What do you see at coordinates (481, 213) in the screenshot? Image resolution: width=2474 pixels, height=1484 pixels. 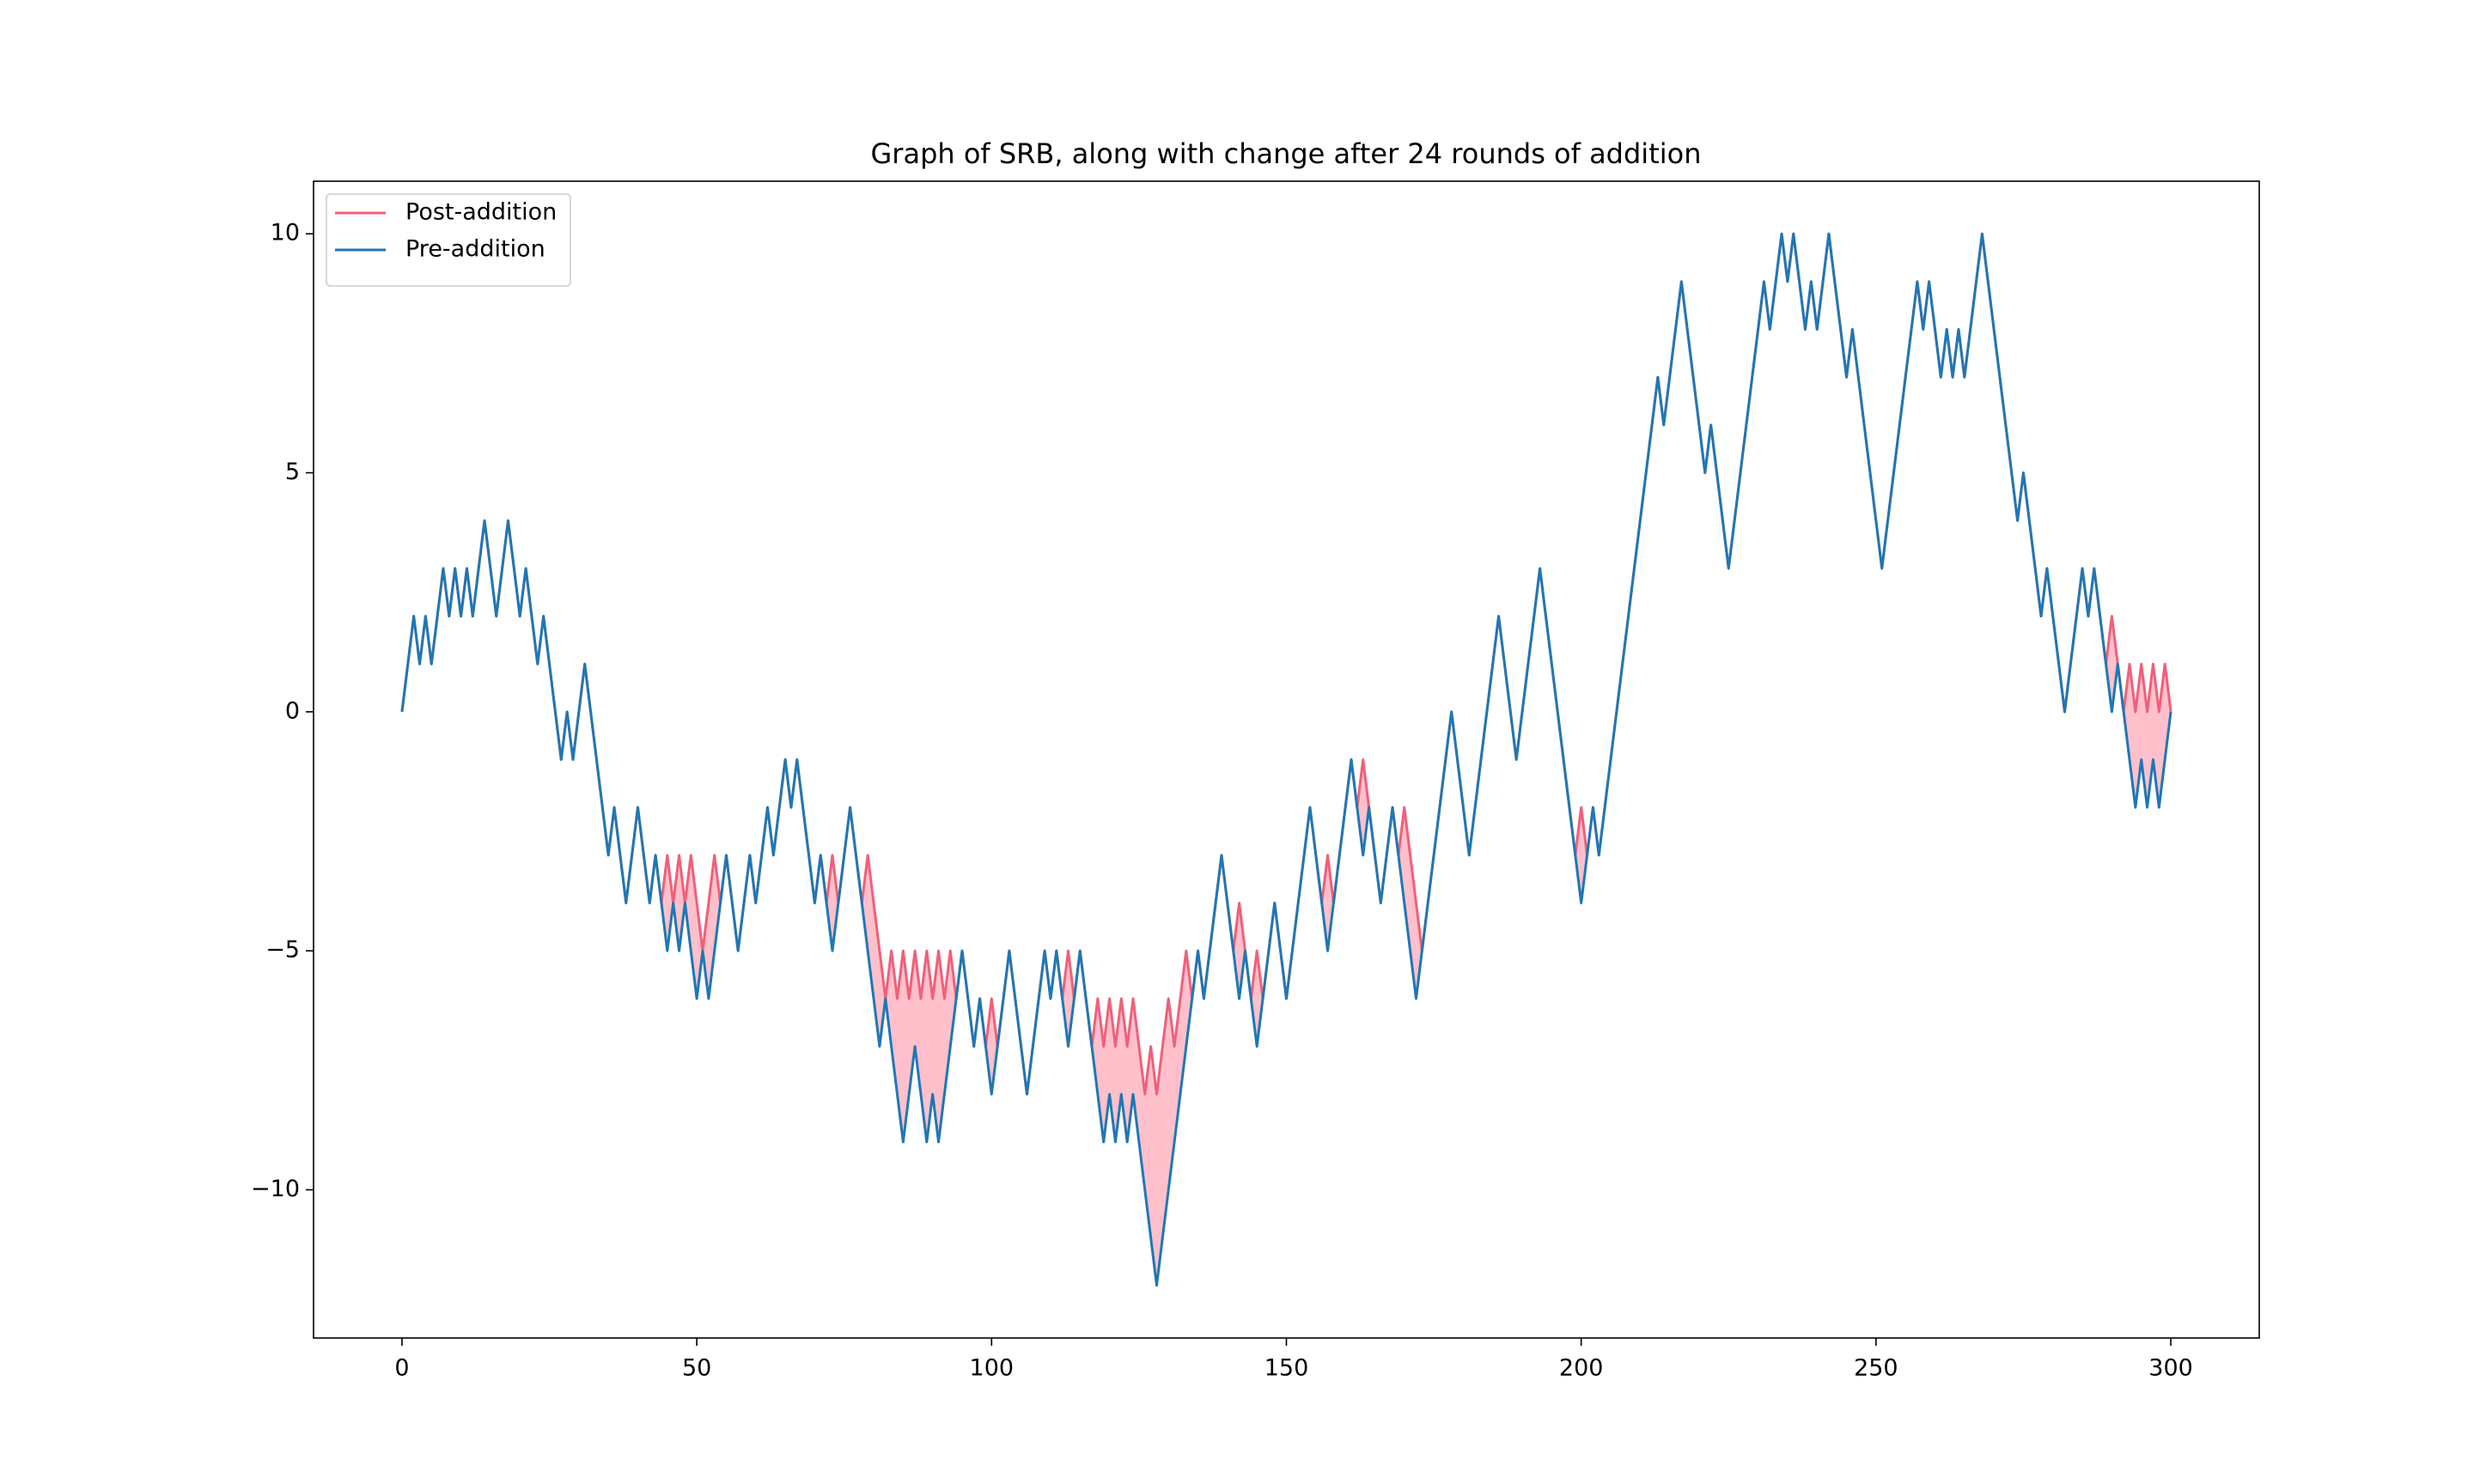 I see `legend-label: Post-addition` at bounding box center [481, 213].